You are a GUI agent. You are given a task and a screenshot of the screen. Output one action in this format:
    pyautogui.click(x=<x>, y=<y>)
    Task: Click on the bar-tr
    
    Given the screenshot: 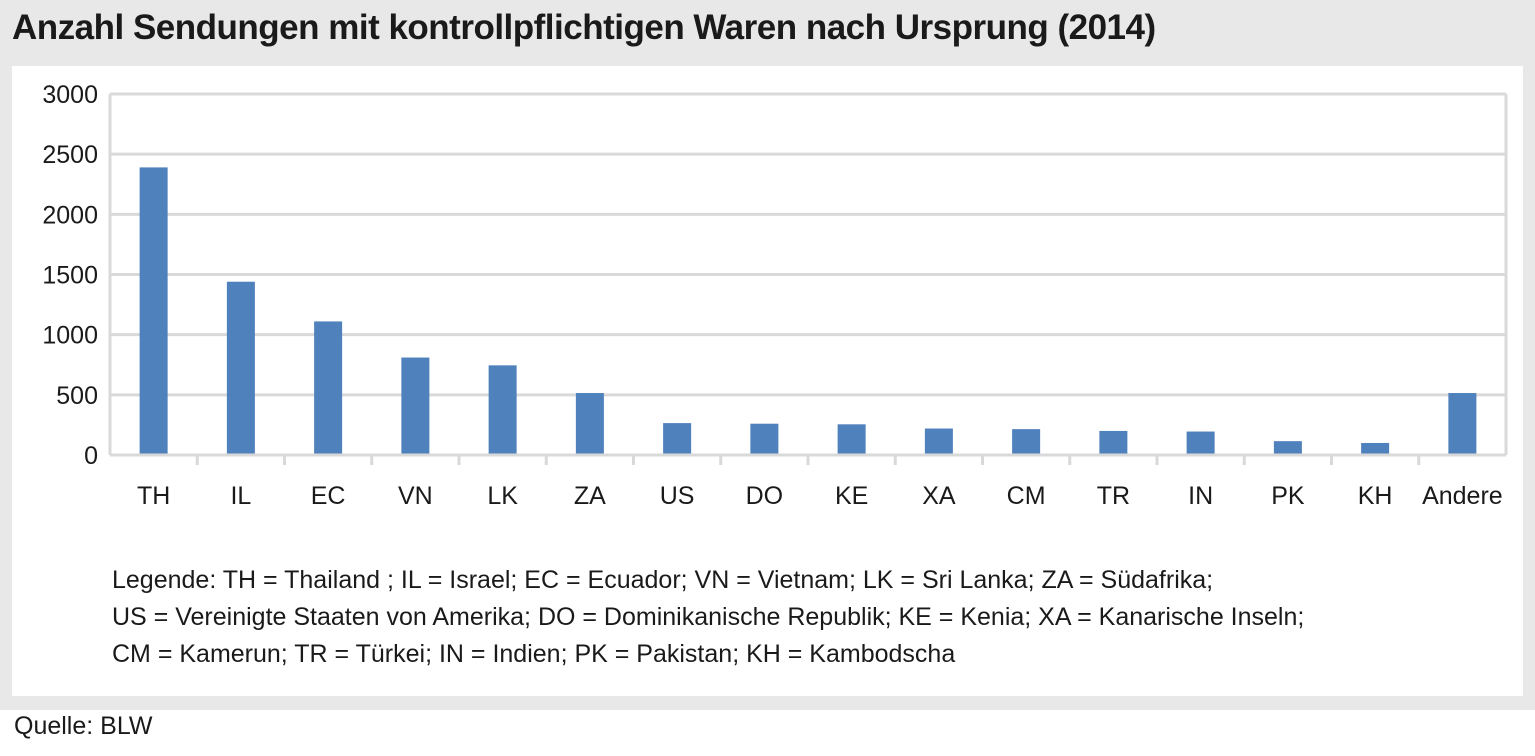 What is the action you would take?
    pyautogui.click(x=1113, y=442)
    